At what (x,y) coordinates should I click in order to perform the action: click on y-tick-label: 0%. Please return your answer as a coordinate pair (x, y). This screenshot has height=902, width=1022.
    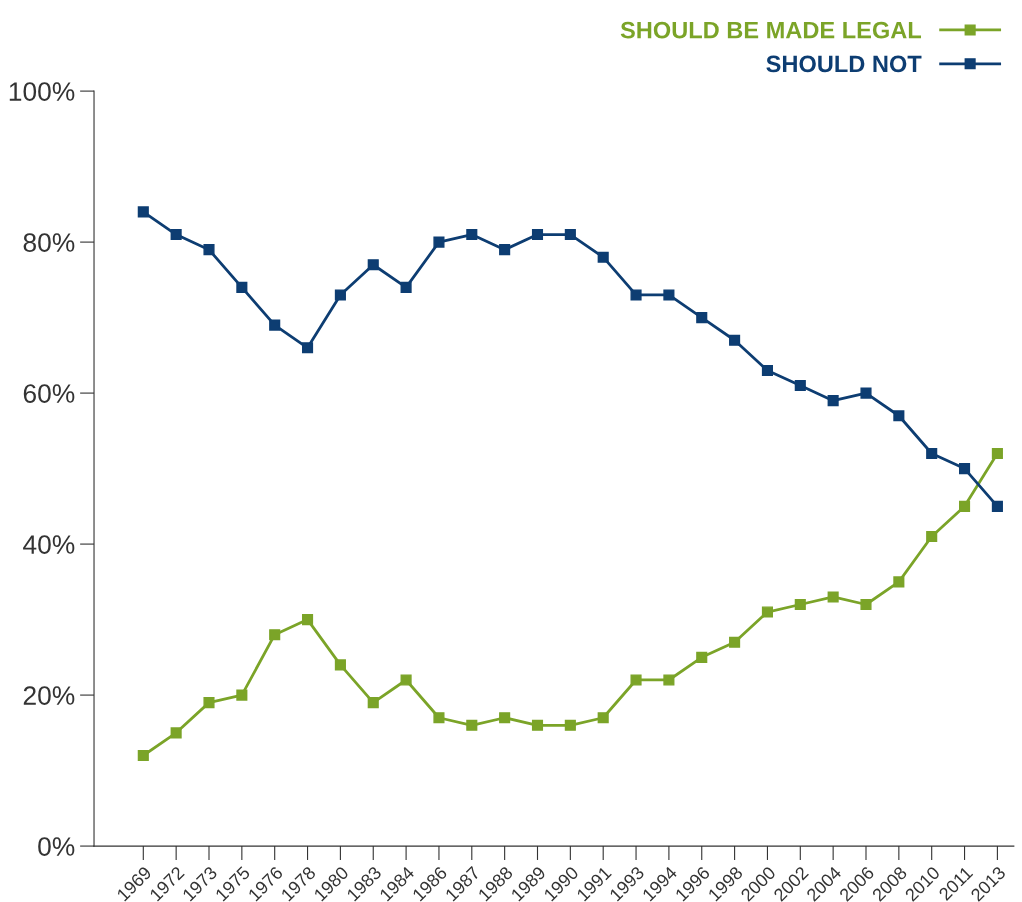
    Looking at the image, I should click on (56, 846).